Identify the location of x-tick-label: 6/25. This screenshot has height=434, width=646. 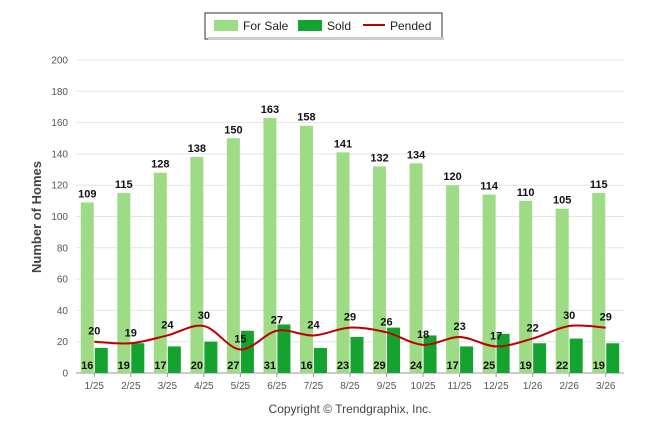
(277, 386).